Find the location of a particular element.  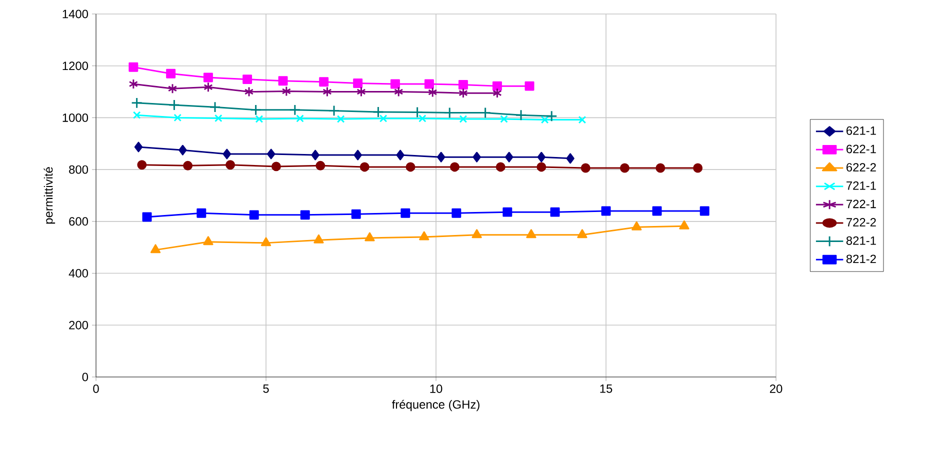

legend-label: 622-2 is located at coordinates (861, 167).